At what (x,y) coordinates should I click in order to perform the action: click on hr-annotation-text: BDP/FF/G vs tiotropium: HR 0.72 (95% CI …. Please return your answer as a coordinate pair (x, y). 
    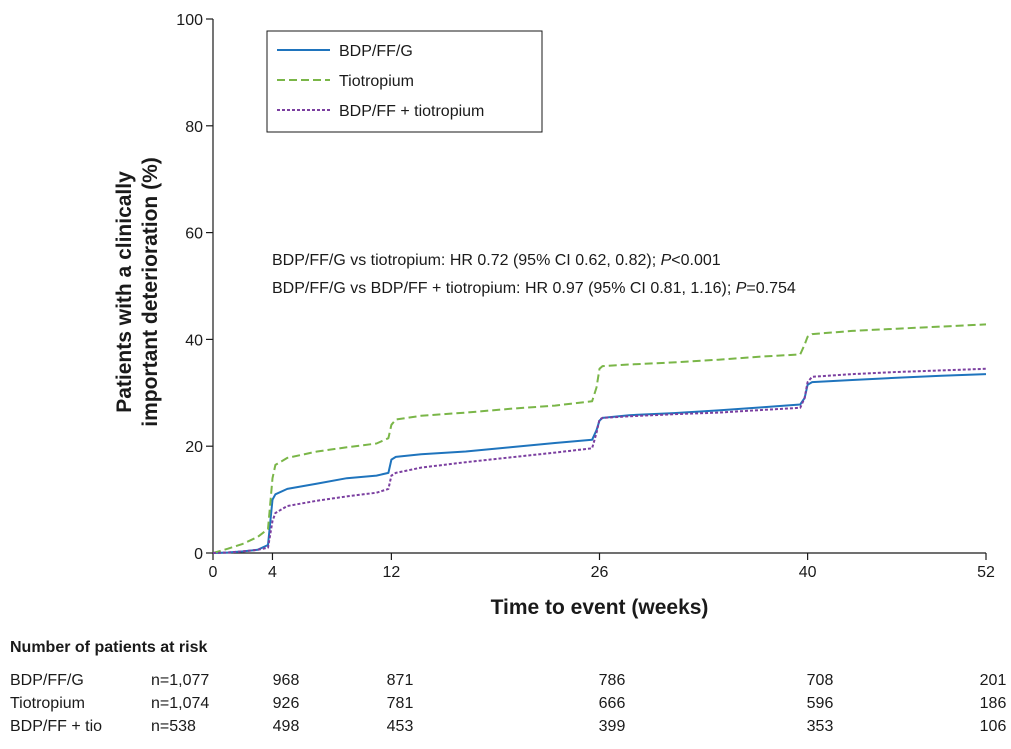
    Looking at the image, I should click on (466, 260).